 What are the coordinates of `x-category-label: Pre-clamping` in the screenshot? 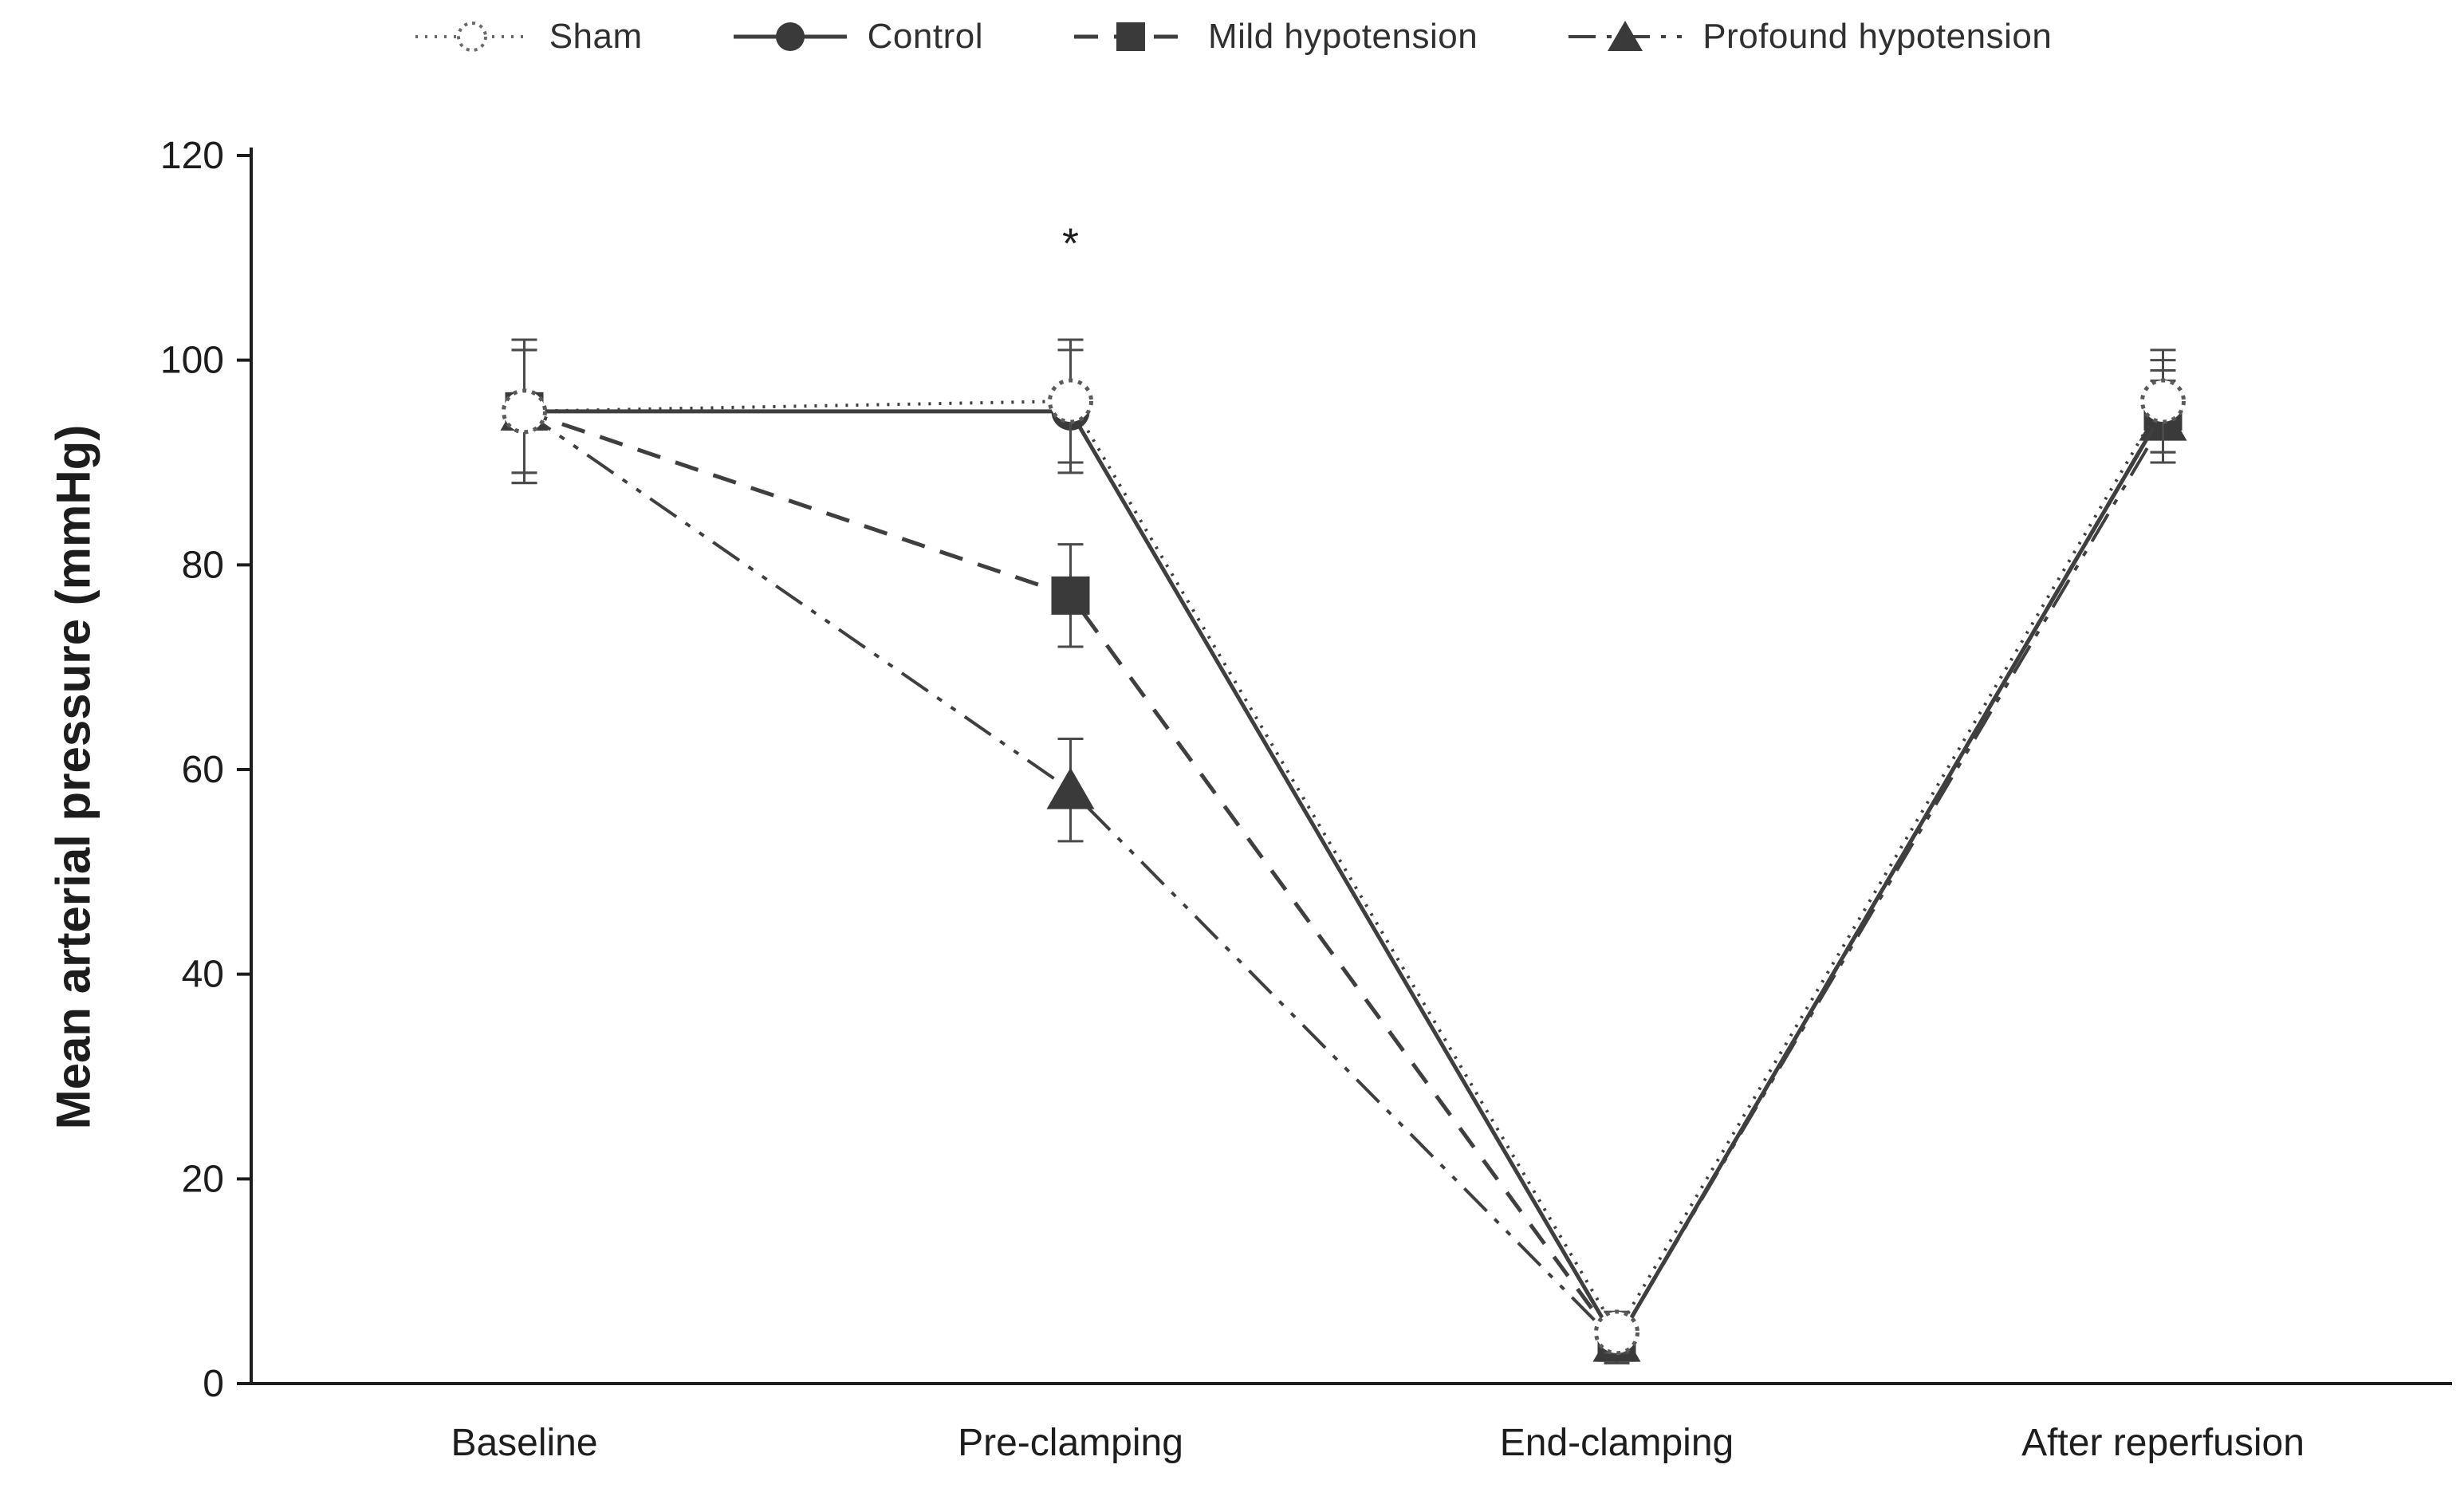 It's located at (1070, 1443).